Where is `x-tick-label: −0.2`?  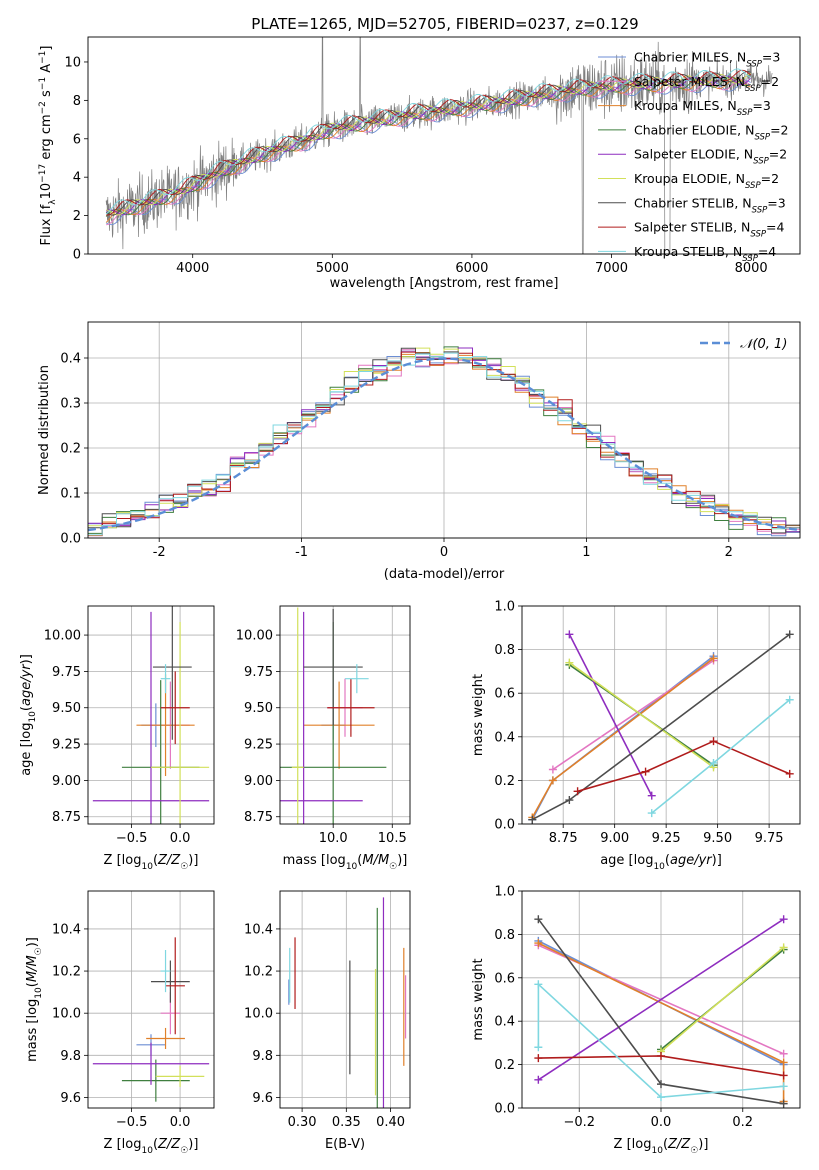 x-tick-label: −0.2 is located at coordinates (579, 1122).